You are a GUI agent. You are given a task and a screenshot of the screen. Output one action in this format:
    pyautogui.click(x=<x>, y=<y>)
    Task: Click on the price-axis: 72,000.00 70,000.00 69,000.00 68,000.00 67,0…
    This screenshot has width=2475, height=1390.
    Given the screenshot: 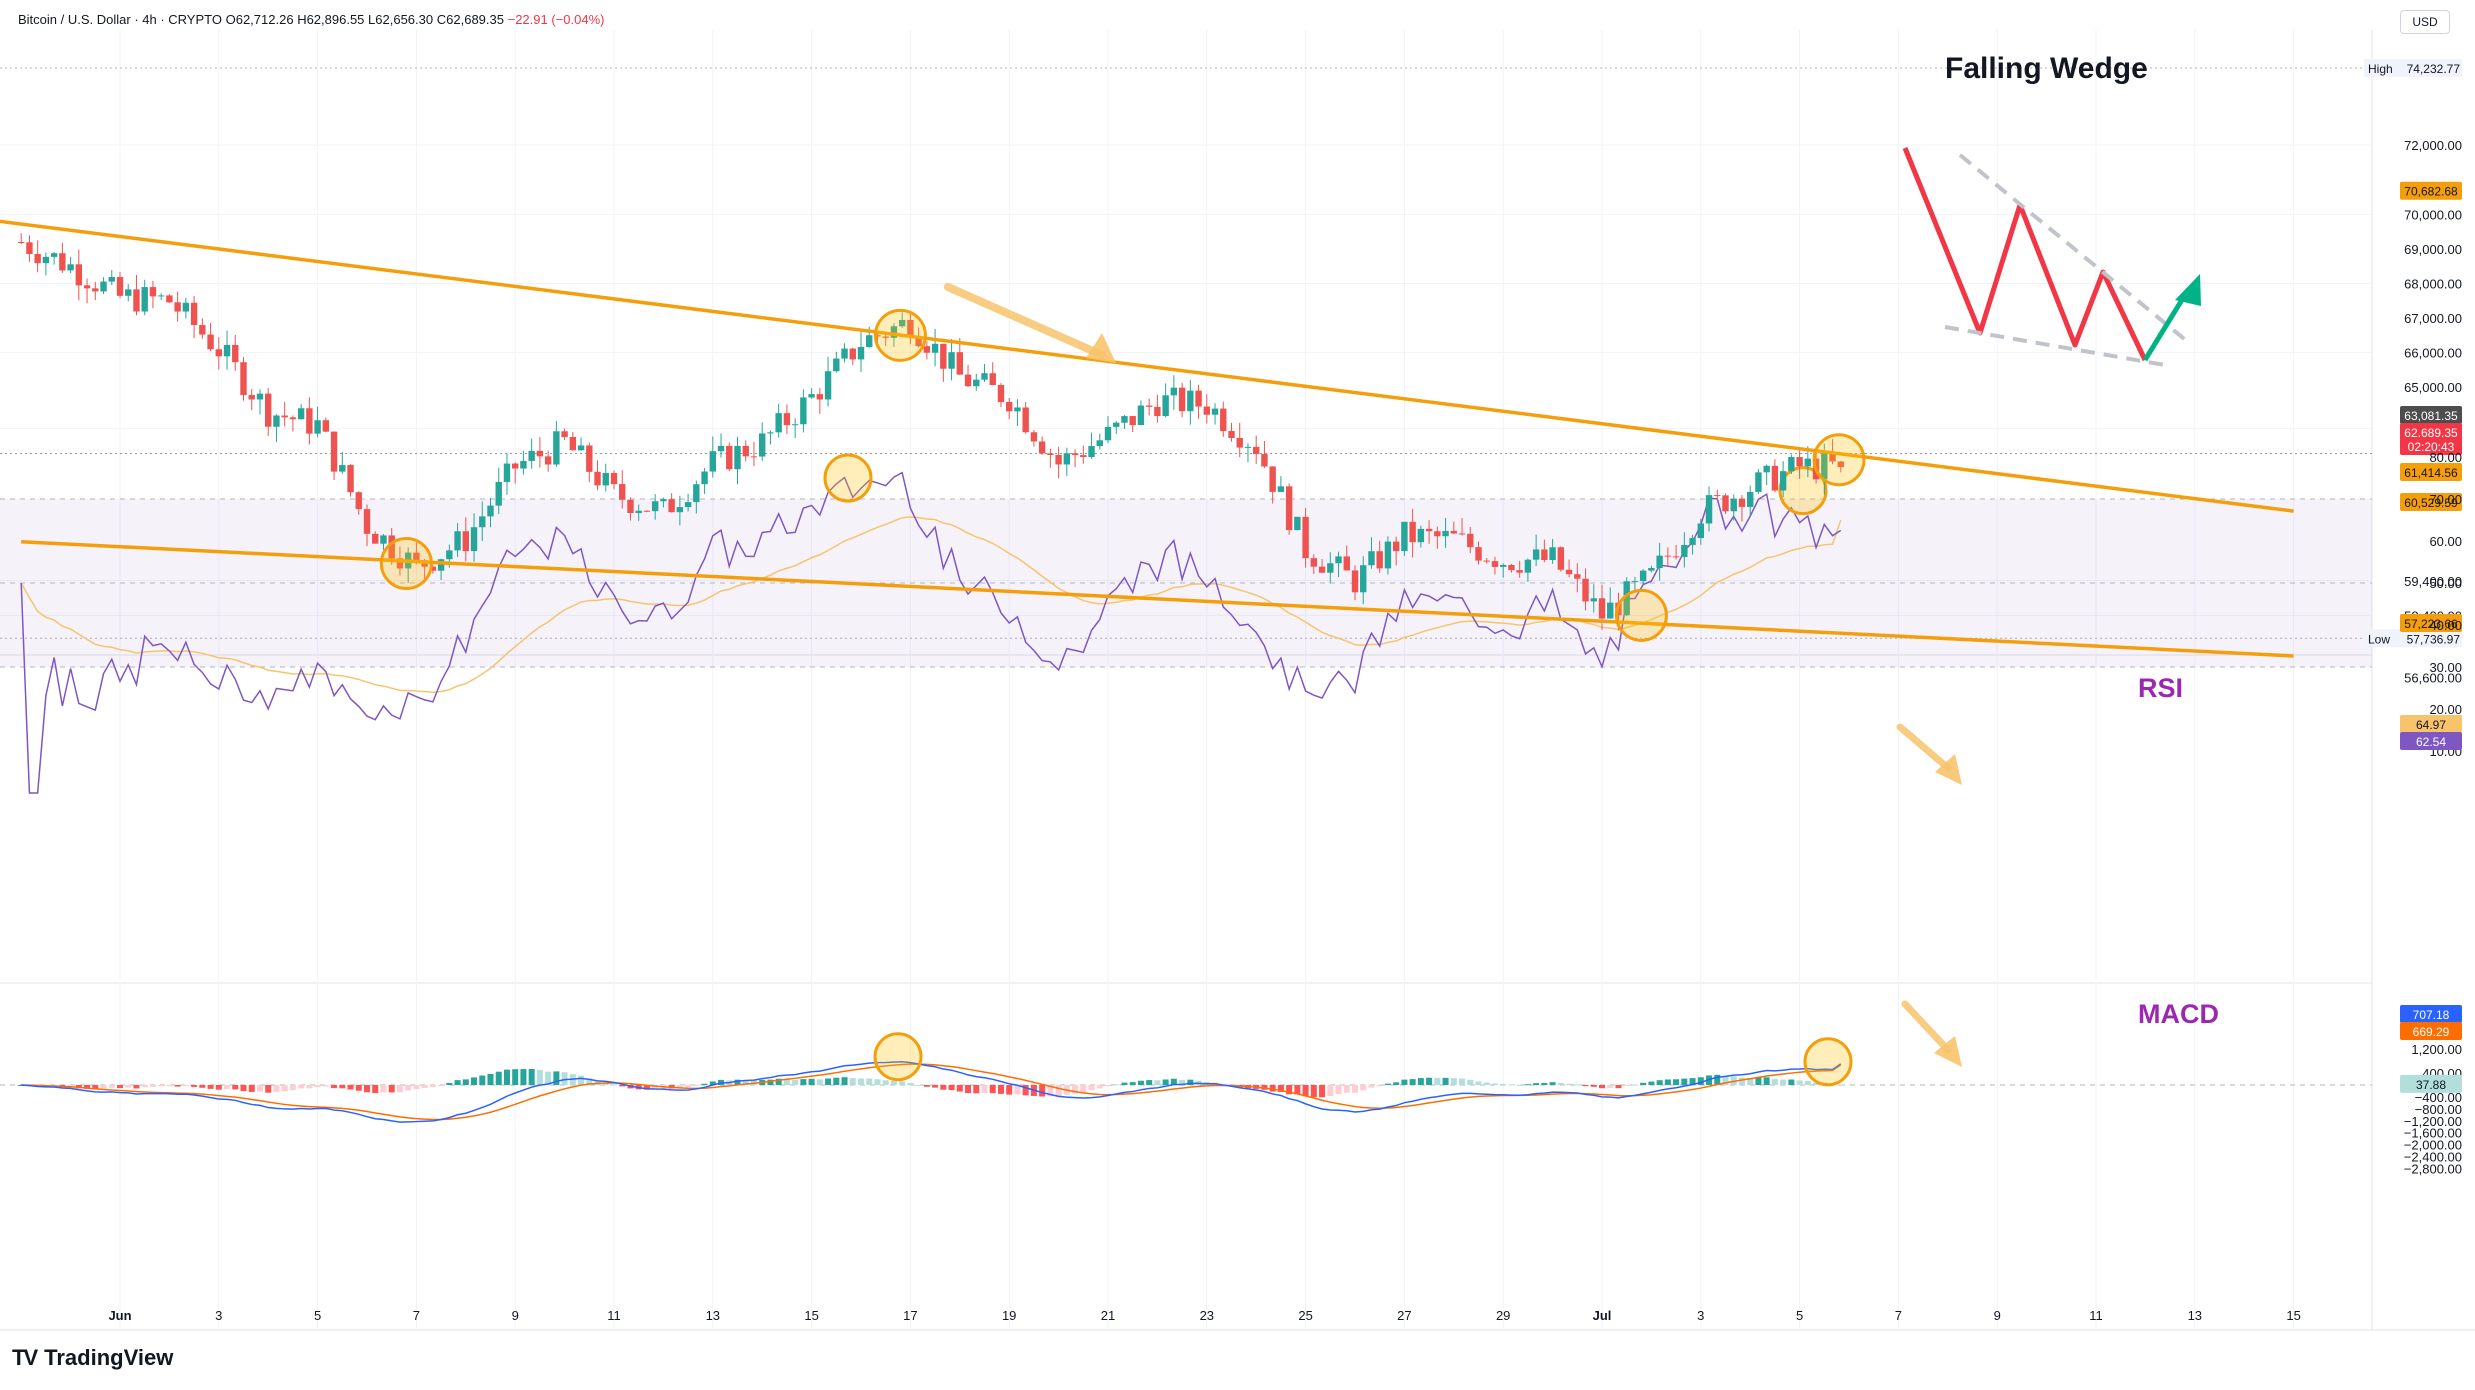 What is the action you would take?
    pyautogui.click(x=2413, y=372)
    